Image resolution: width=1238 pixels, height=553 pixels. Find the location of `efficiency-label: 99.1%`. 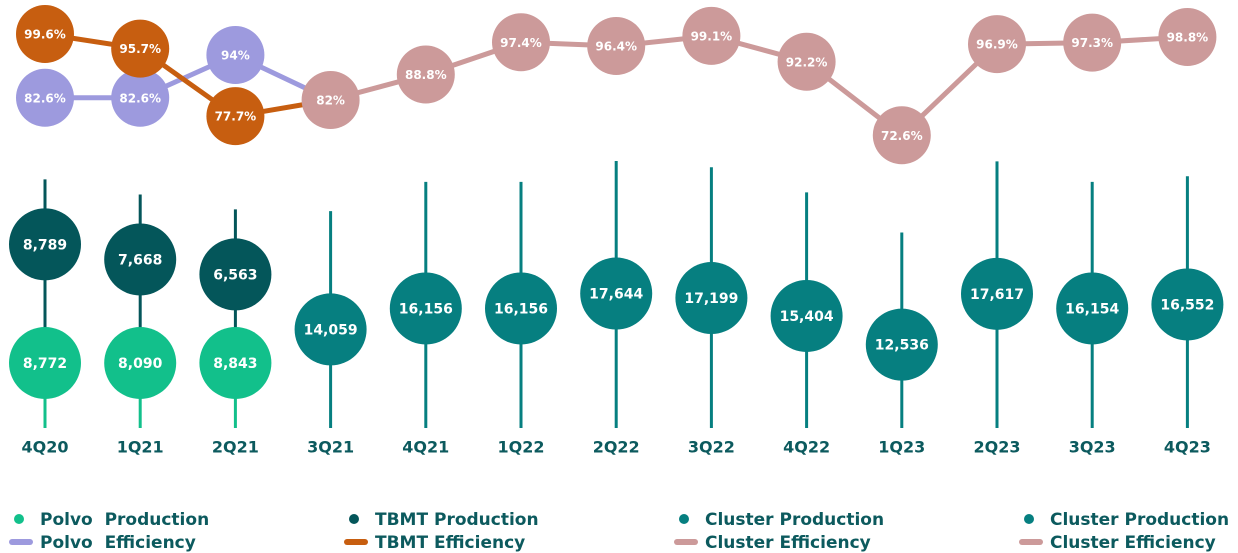

efficiency-label: 99.1% is located at coordinates (712, 36).